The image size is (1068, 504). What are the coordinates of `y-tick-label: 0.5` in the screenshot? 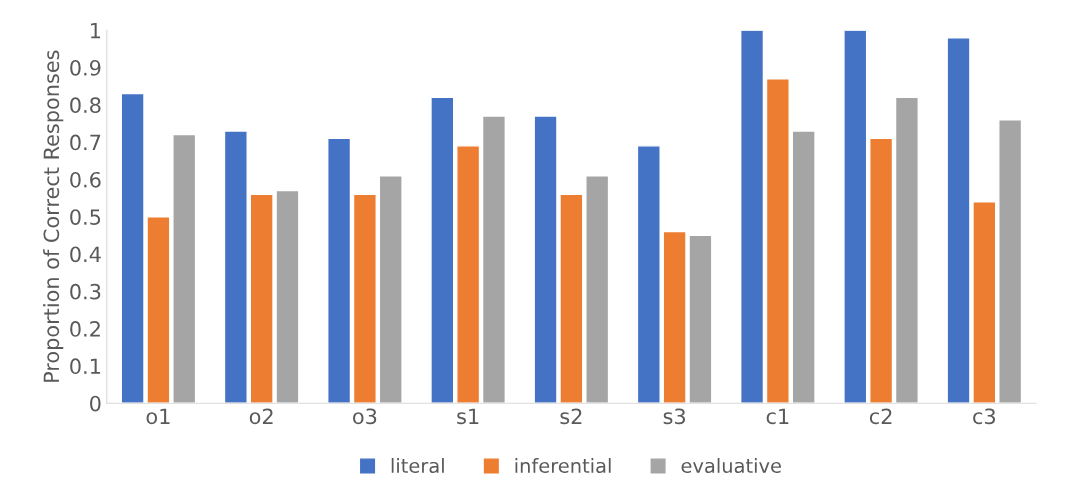 It's located at (85, 217).